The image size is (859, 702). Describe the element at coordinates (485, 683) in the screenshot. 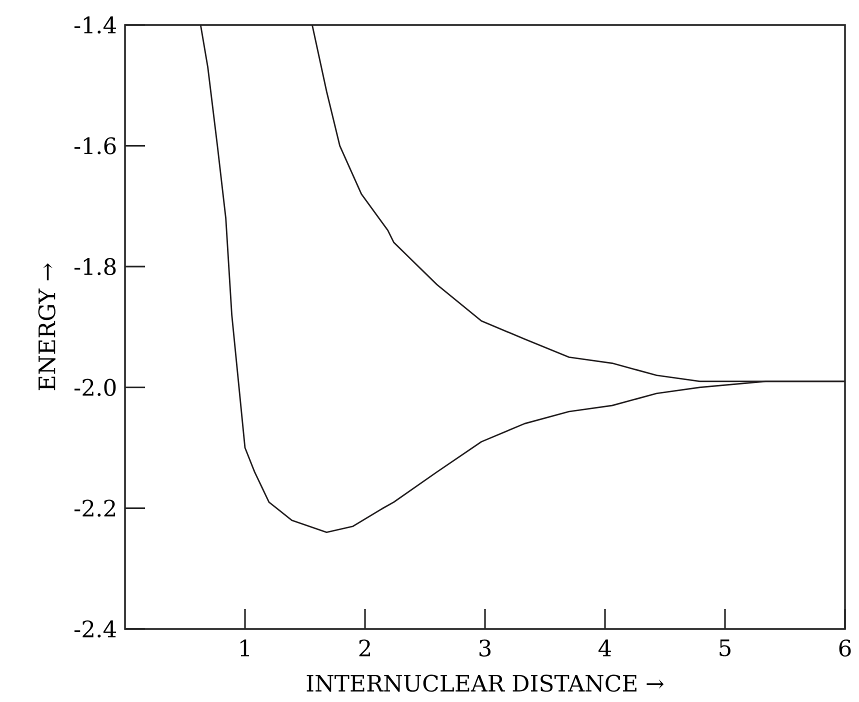

I see `x-axis-title: INTERNUCLEAR DISTANCE →` at that location.